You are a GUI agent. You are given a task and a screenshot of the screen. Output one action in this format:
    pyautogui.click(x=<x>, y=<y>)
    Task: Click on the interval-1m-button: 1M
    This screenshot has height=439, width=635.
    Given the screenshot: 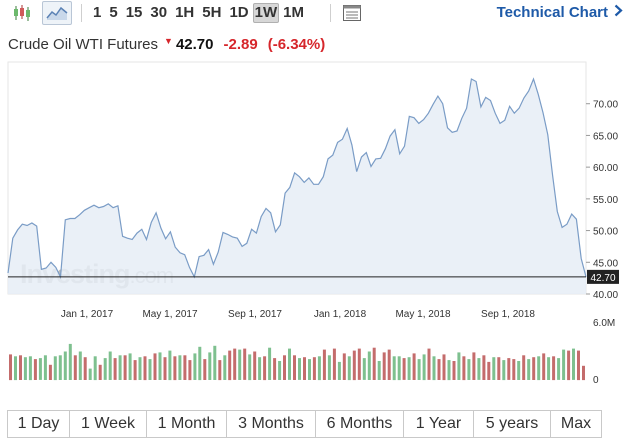 What is the action you would take?
    pyautogui.click(x=293, y=12)
    